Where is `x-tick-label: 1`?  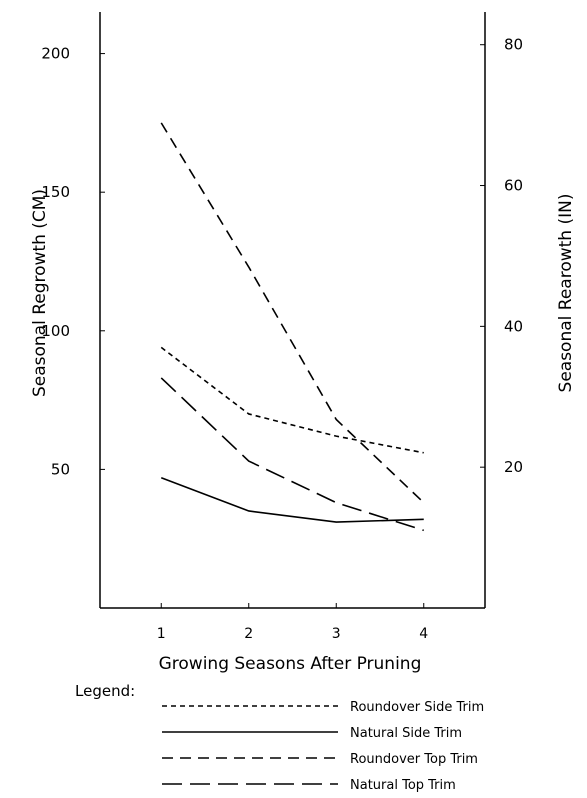
x-tick-label: 1 is located at coordinates (161, 634).